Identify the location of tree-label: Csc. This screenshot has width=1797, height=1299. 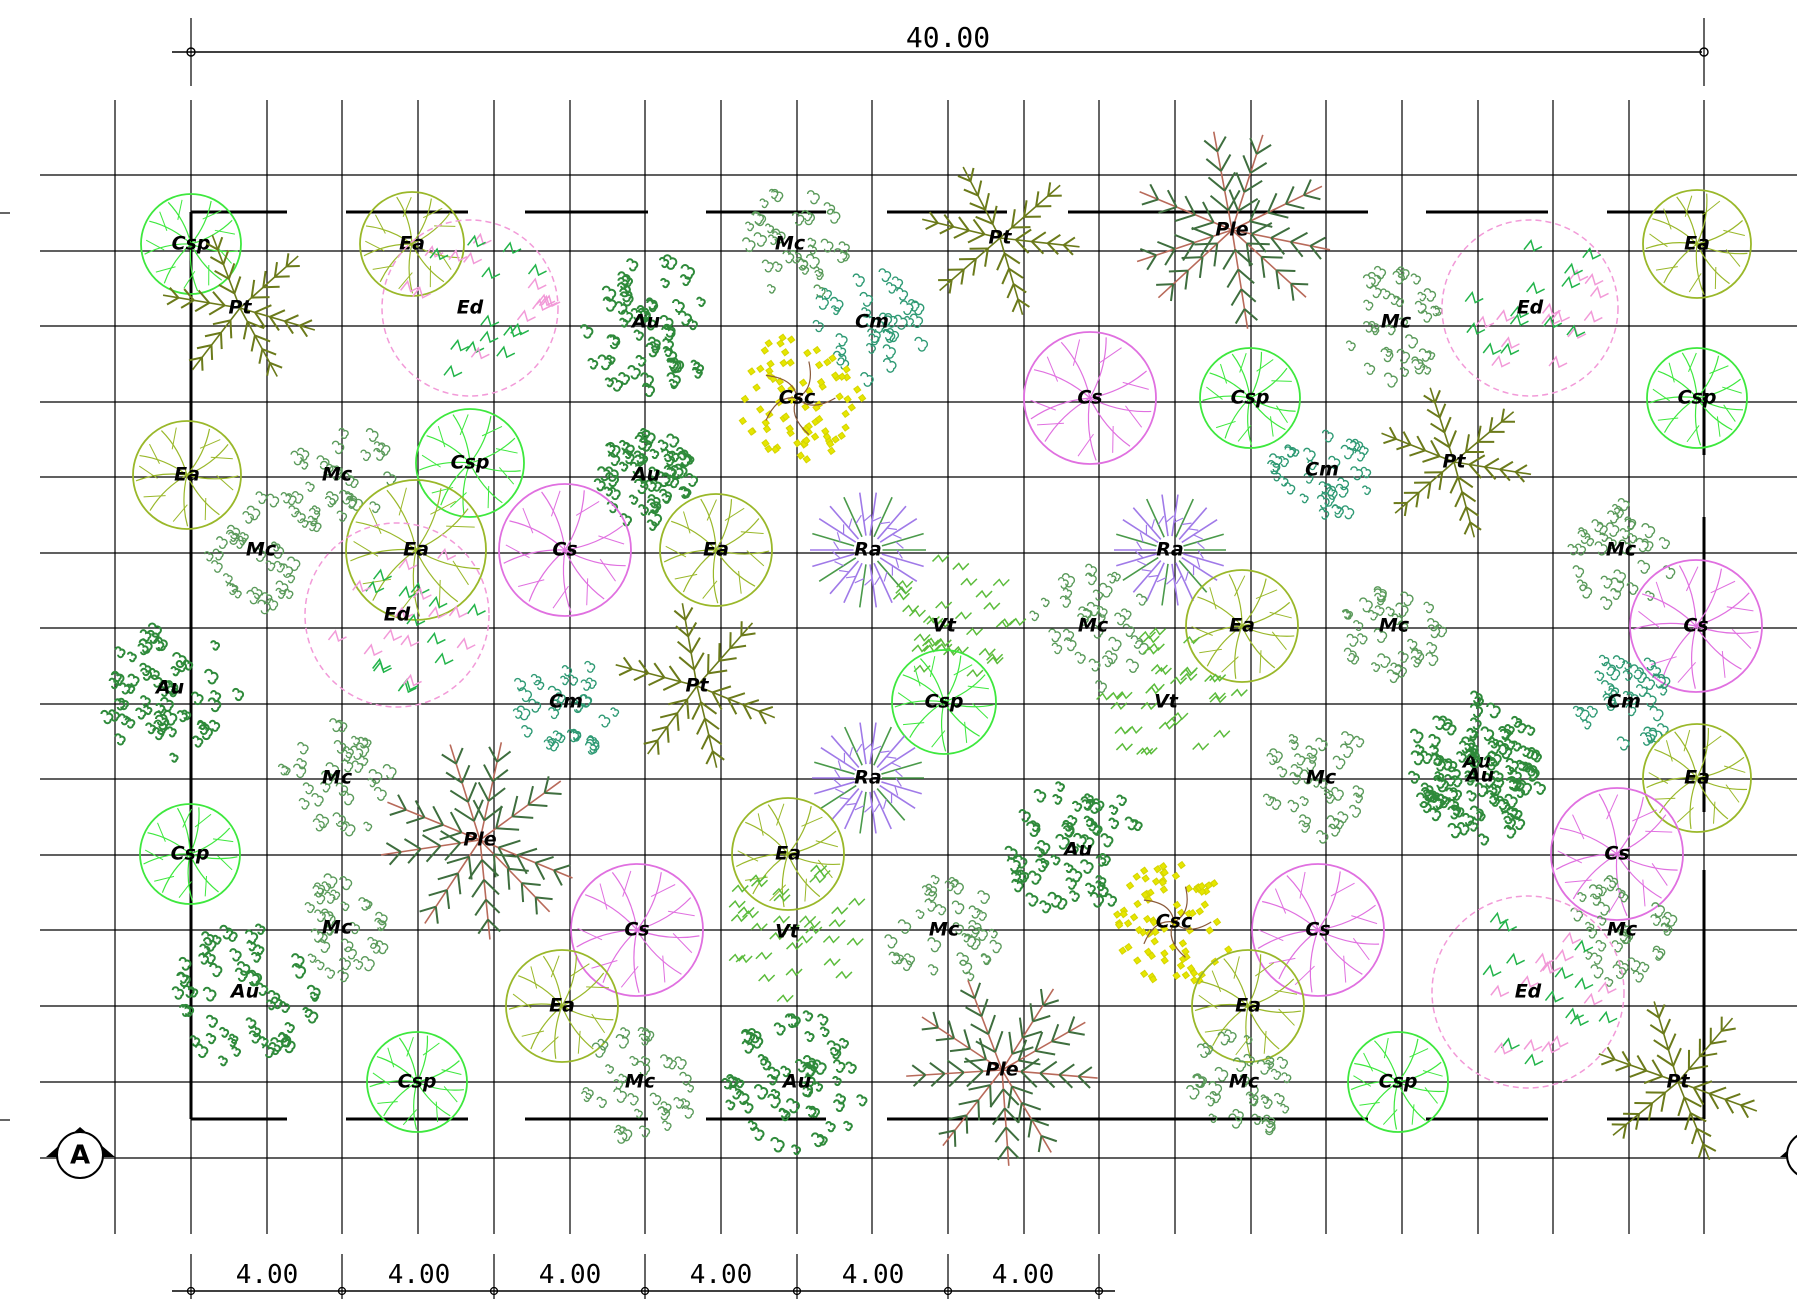
(797, 398).